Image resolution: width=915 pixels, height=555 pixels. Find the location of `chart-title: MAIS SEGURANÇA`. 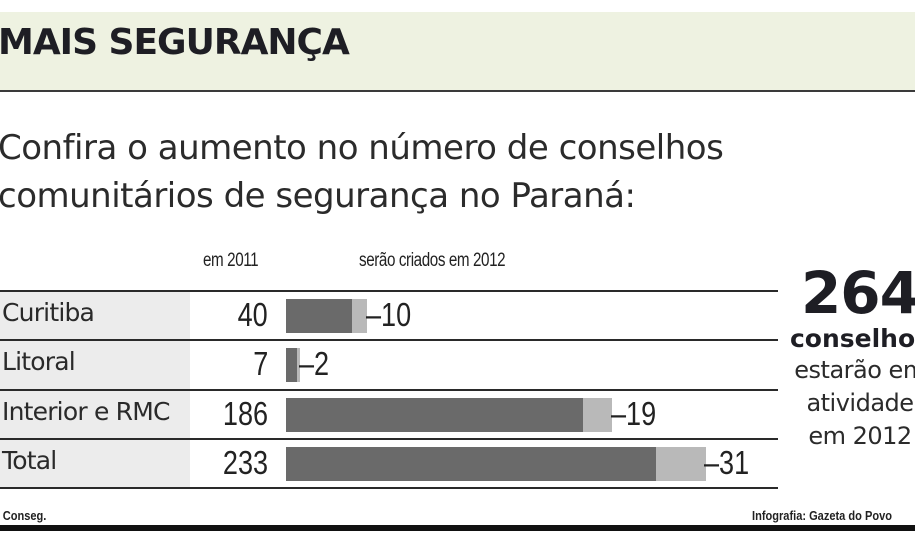

chart-title: MAIS SEGURANÇA is located at coordinates (175, 42).